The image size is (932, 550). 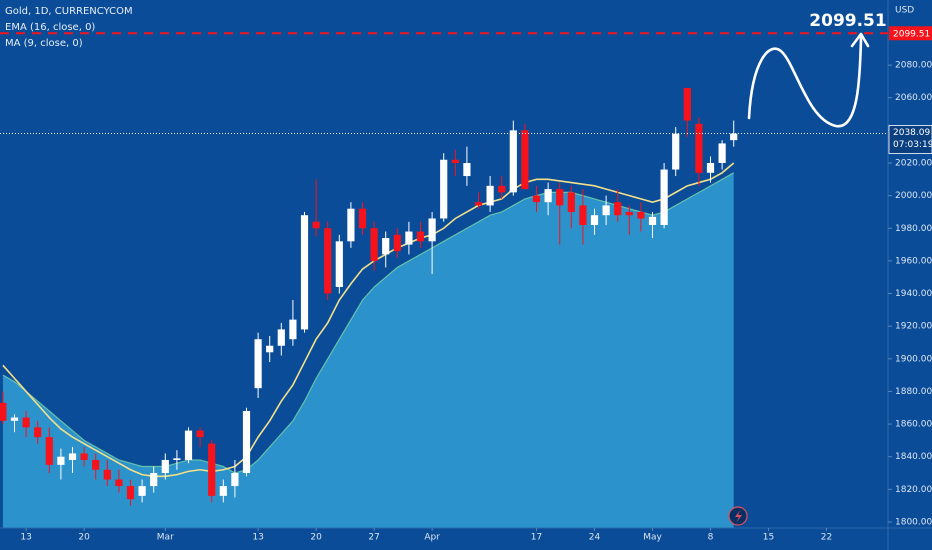 What do you see at coordinates (913, 98) in the screenshot?
I see `y-tick-label: 2060.00` at bounding box center [913, 98].